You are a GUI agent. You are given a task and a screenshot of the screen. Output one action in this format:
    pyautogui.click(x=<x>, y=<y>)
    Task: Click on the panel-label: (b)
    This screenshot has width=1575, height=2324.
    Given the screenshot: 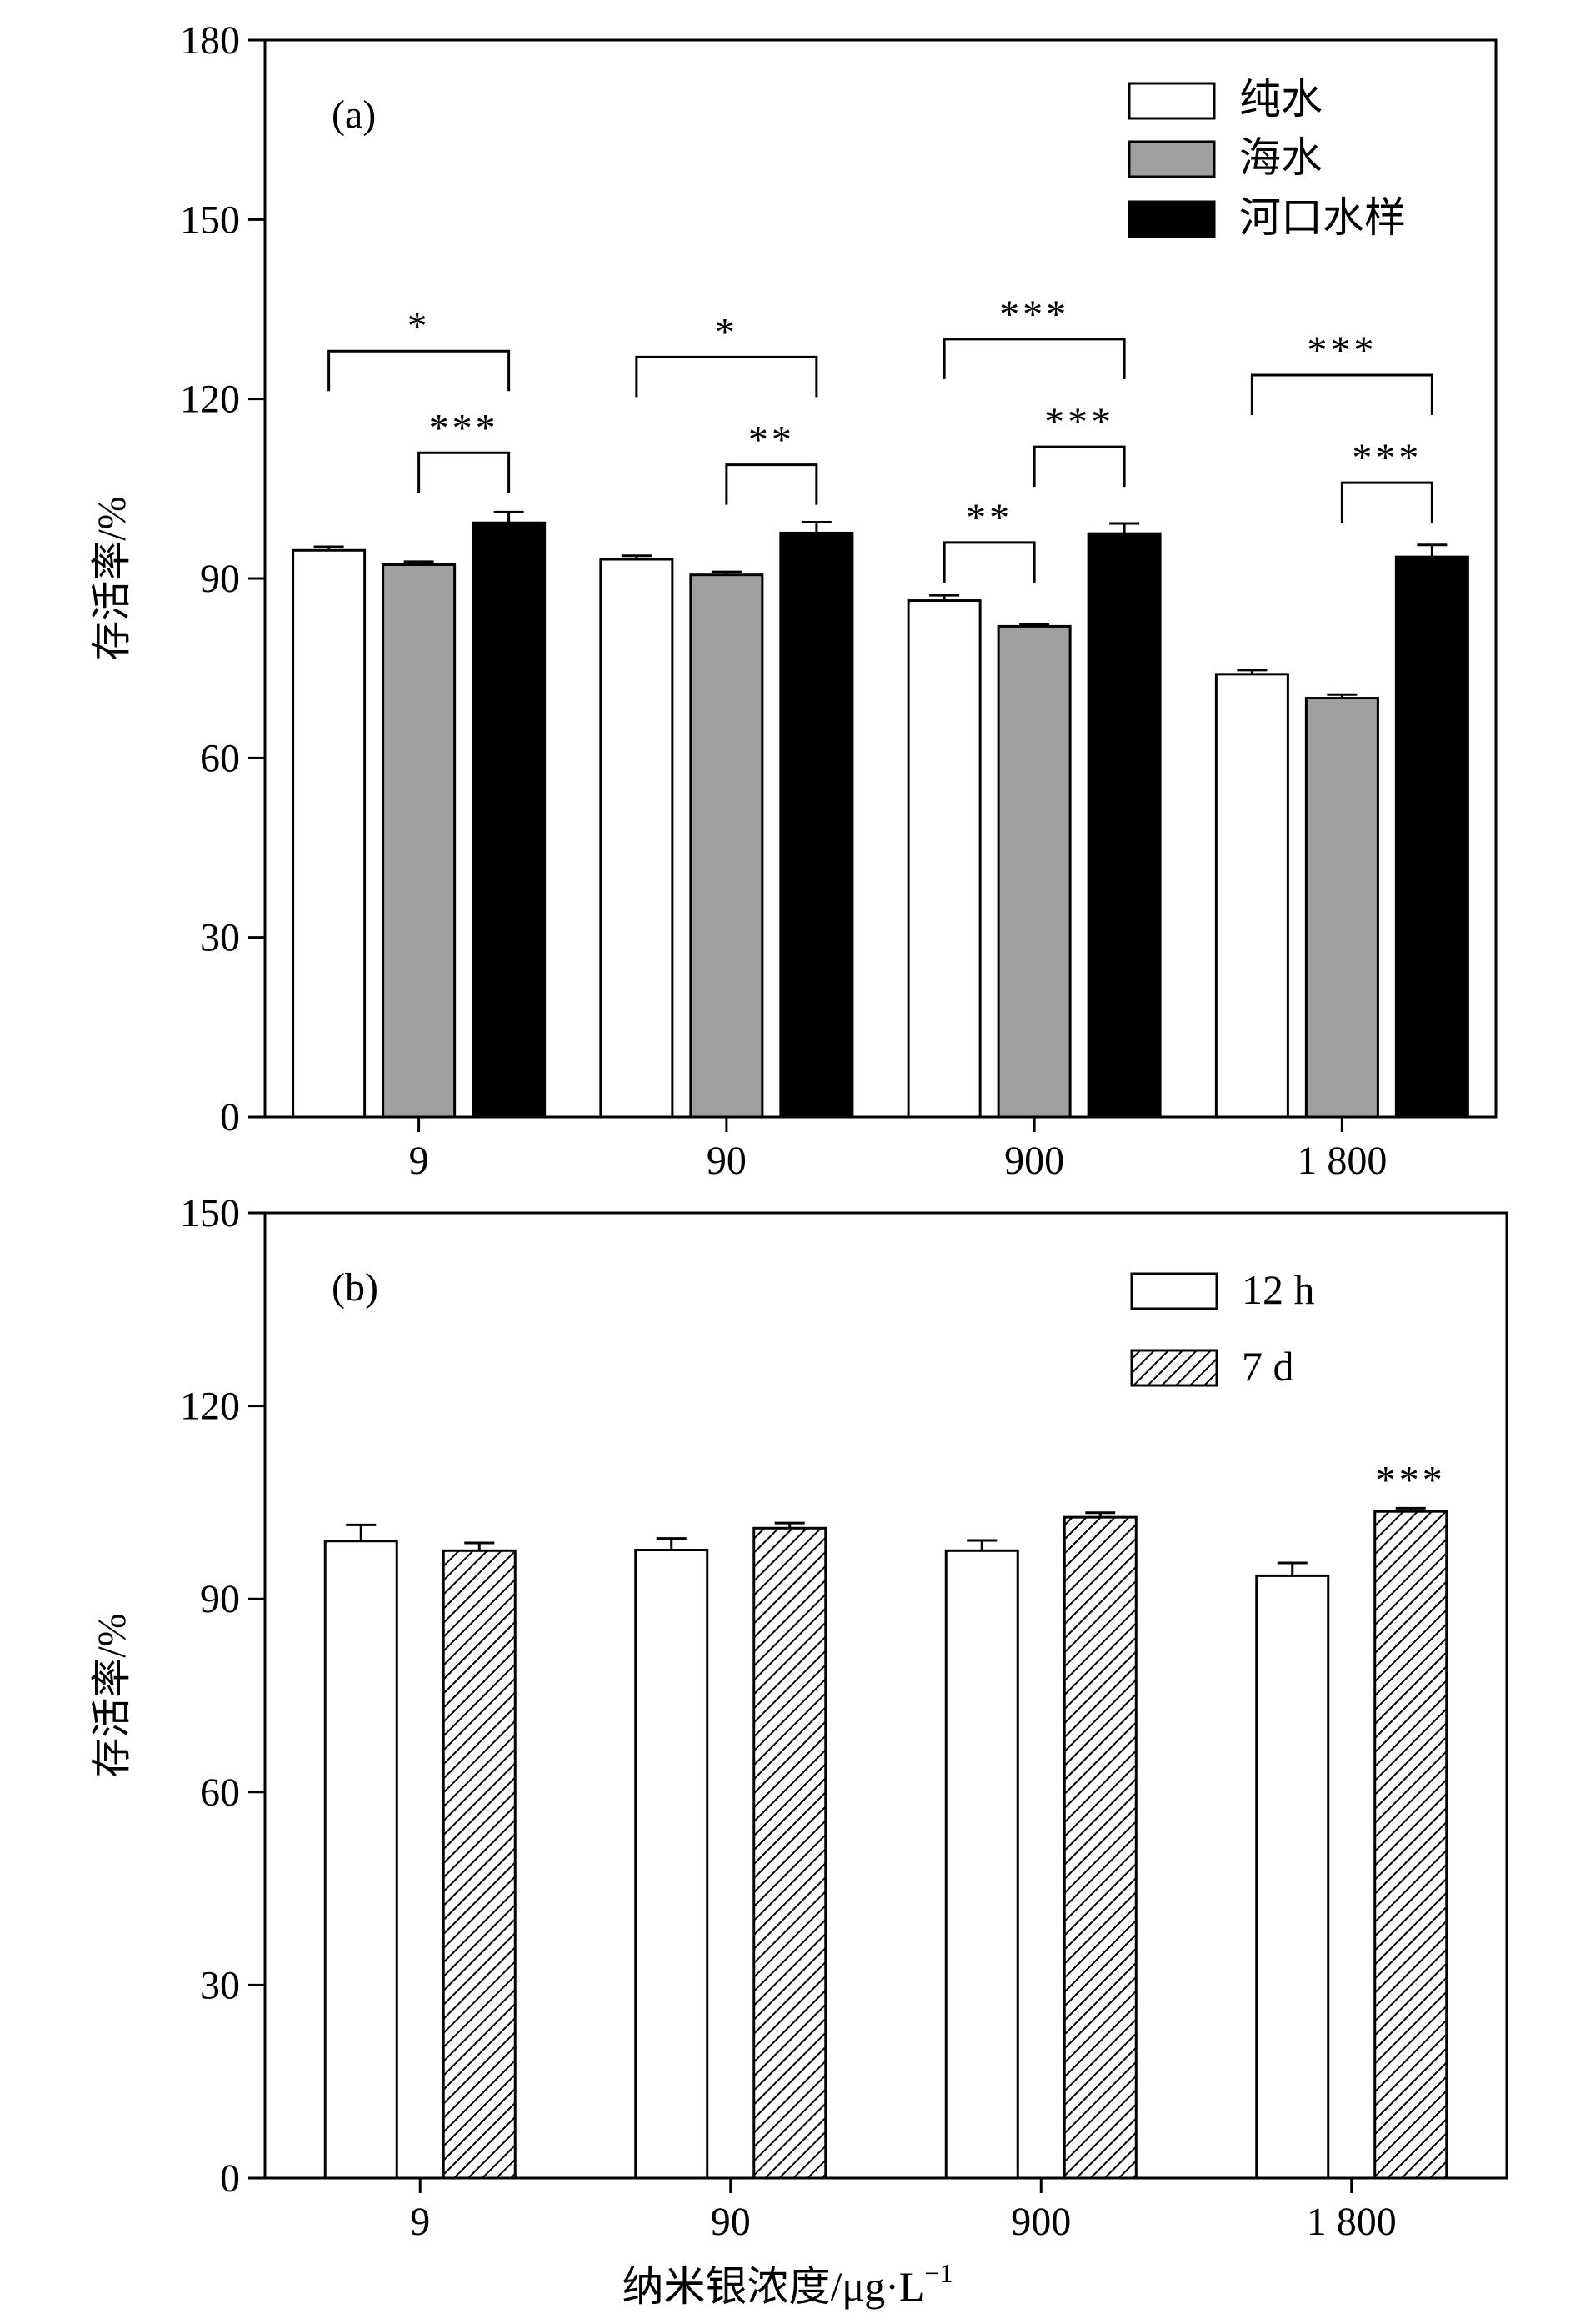 What is the action you would take?
    pyautogui.click(x=355, y=1287)
    